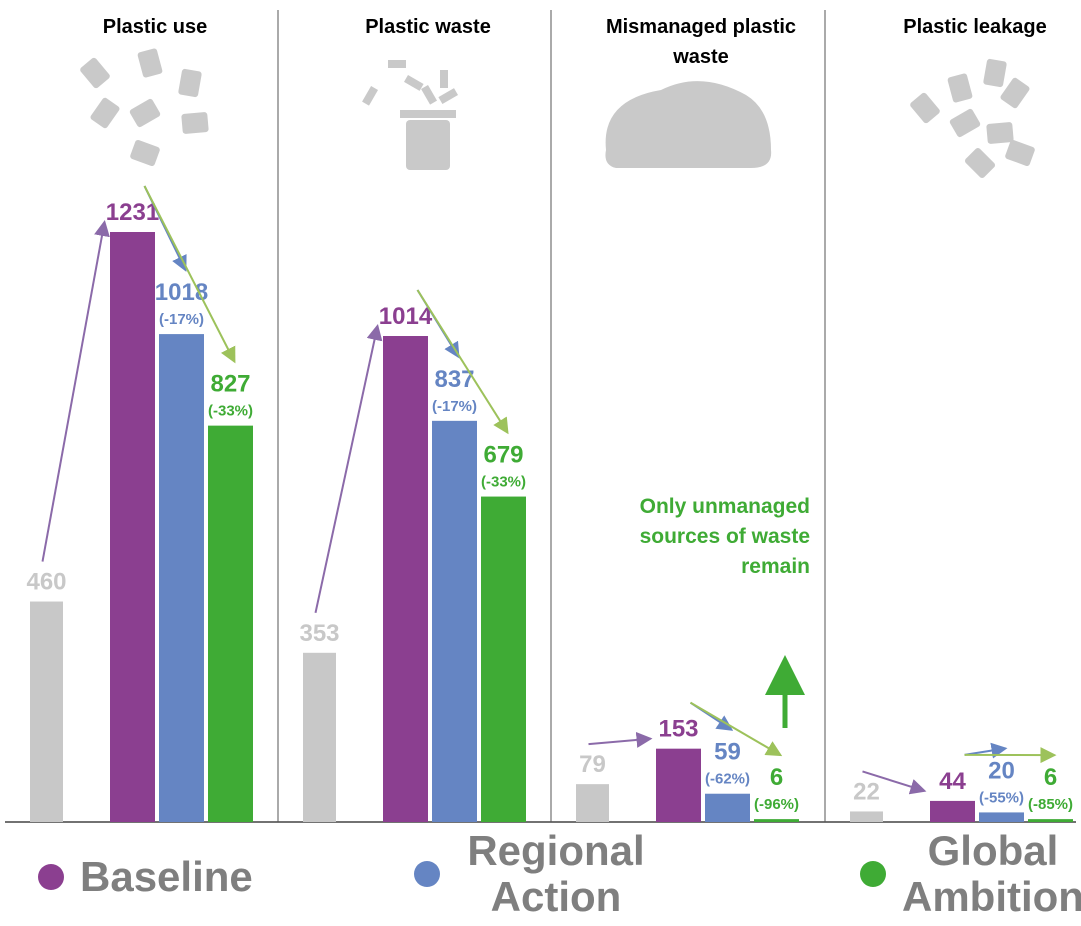 The width and height of the screenshot is (1081, 926). What do you see at coordinates (1001, 770) in the screenshot?
I see `value-label: 20` at bounding box center [1001, 770].